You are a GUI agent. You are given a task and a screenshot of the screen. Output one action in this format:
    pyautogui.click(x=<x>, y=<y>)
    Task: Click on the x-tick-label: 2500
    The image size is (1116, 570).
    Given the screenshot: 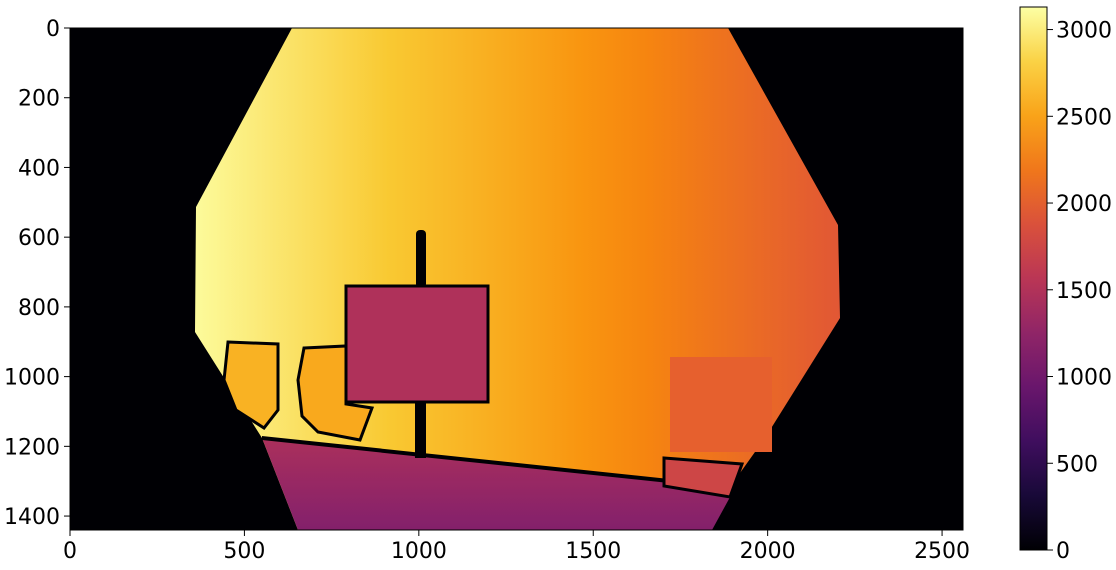 What is the action you would take?
    pyautogui.click(x=942, y=551)
    